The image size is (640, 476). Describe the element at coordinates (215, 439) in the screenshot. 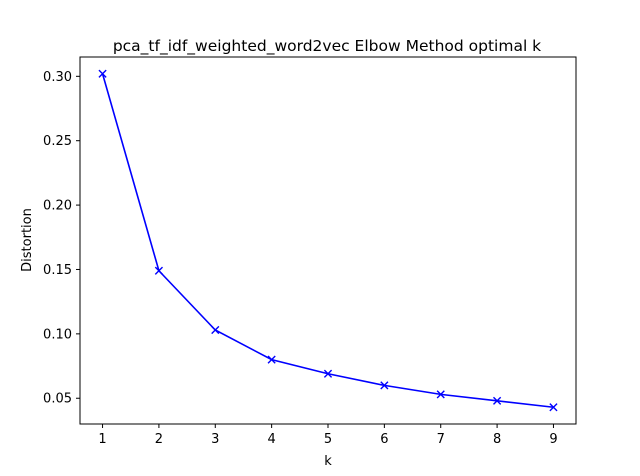

I see `x-tick-label: 3` at that location.